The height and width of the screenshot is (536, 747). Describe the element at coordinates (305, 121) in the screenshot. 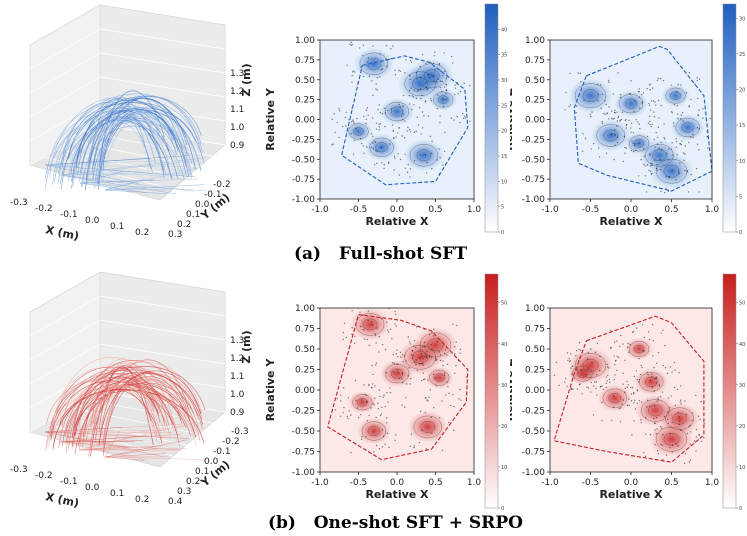

I see `y-tick-label: 0.00` at that location.